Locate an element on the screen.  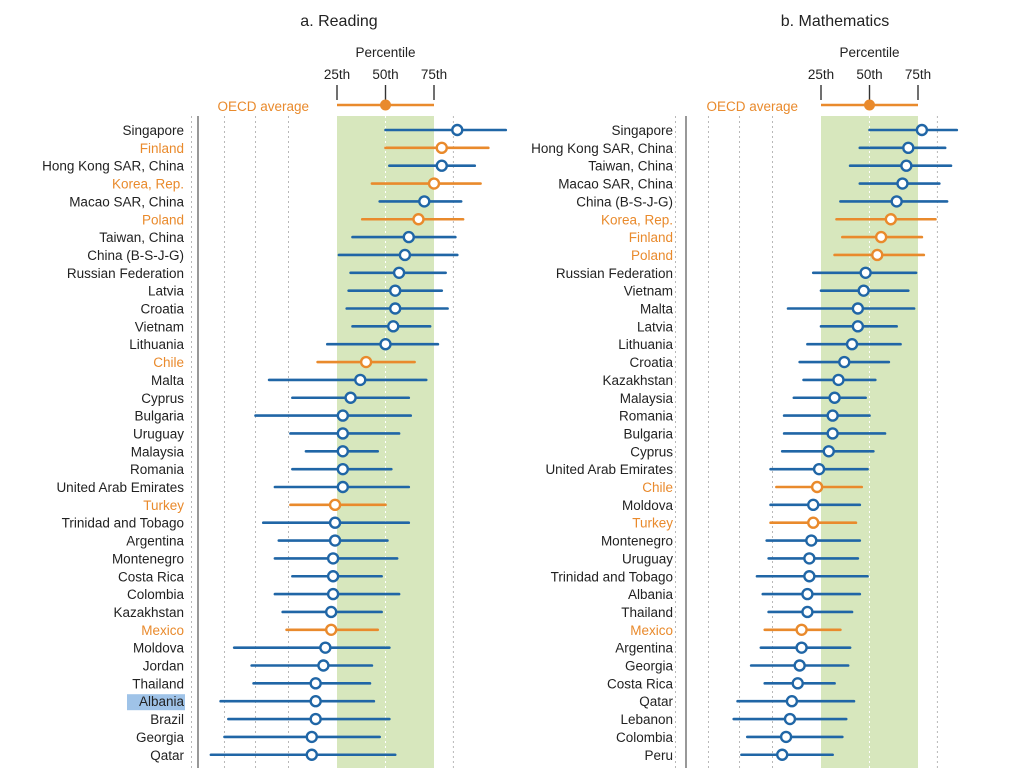
math-tick-label: 50th is located at coordinates (869, 74).